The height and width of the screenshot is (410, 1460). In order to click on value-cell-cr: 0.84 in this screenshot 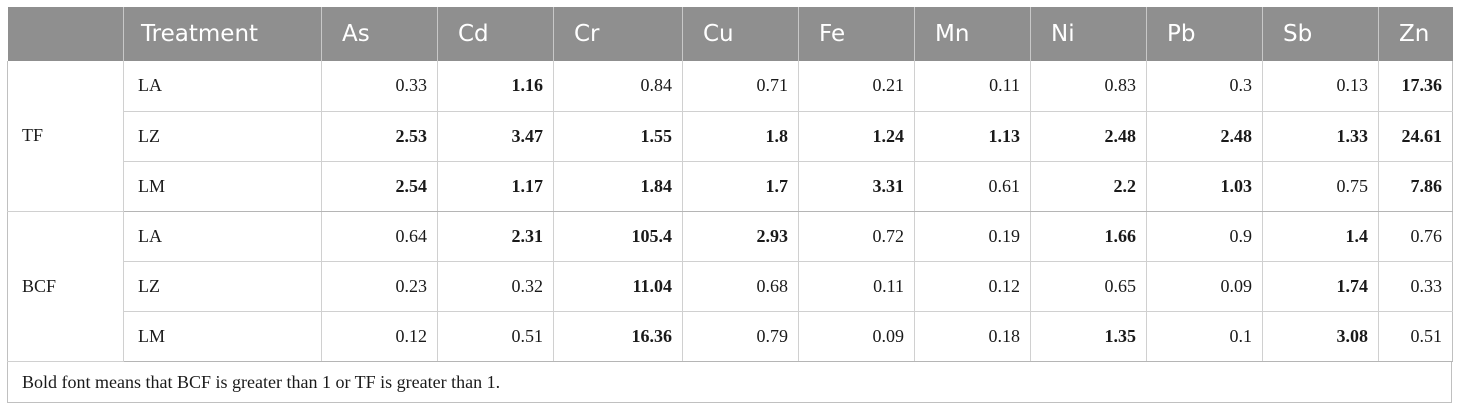, I will do `click(618, 86)`.